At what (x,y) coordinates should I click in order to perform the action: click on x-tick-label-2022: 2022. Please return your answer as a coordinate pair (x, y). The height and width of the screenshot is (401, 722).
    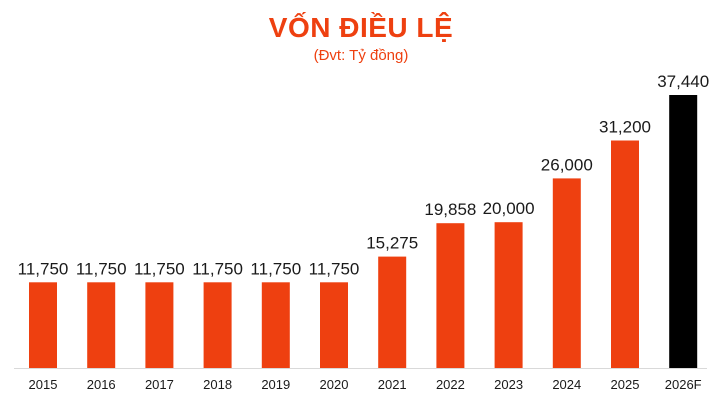
    Looking at the image, I should click on (450, 384).